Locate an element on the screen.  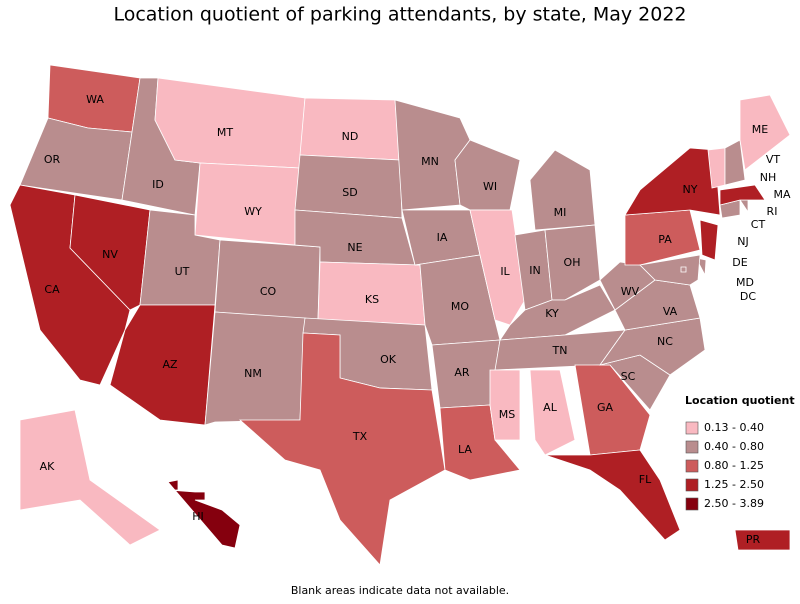
state-label: NY is located at coordinates (690, 189).